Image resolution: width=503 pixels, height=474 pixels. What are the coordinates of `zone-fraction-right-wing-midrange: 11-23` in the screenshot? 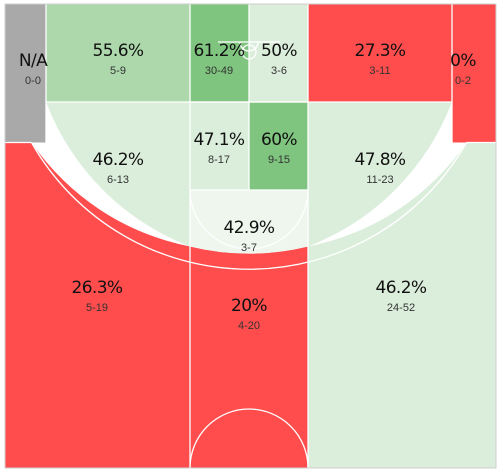 It's located at (379, 180).